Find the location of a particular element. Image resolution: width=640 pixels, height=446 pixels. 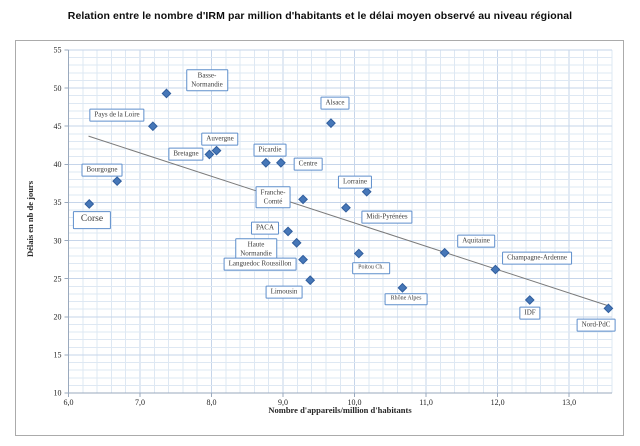

data-point-rhône-alpes is located at coordinates (402, 287).